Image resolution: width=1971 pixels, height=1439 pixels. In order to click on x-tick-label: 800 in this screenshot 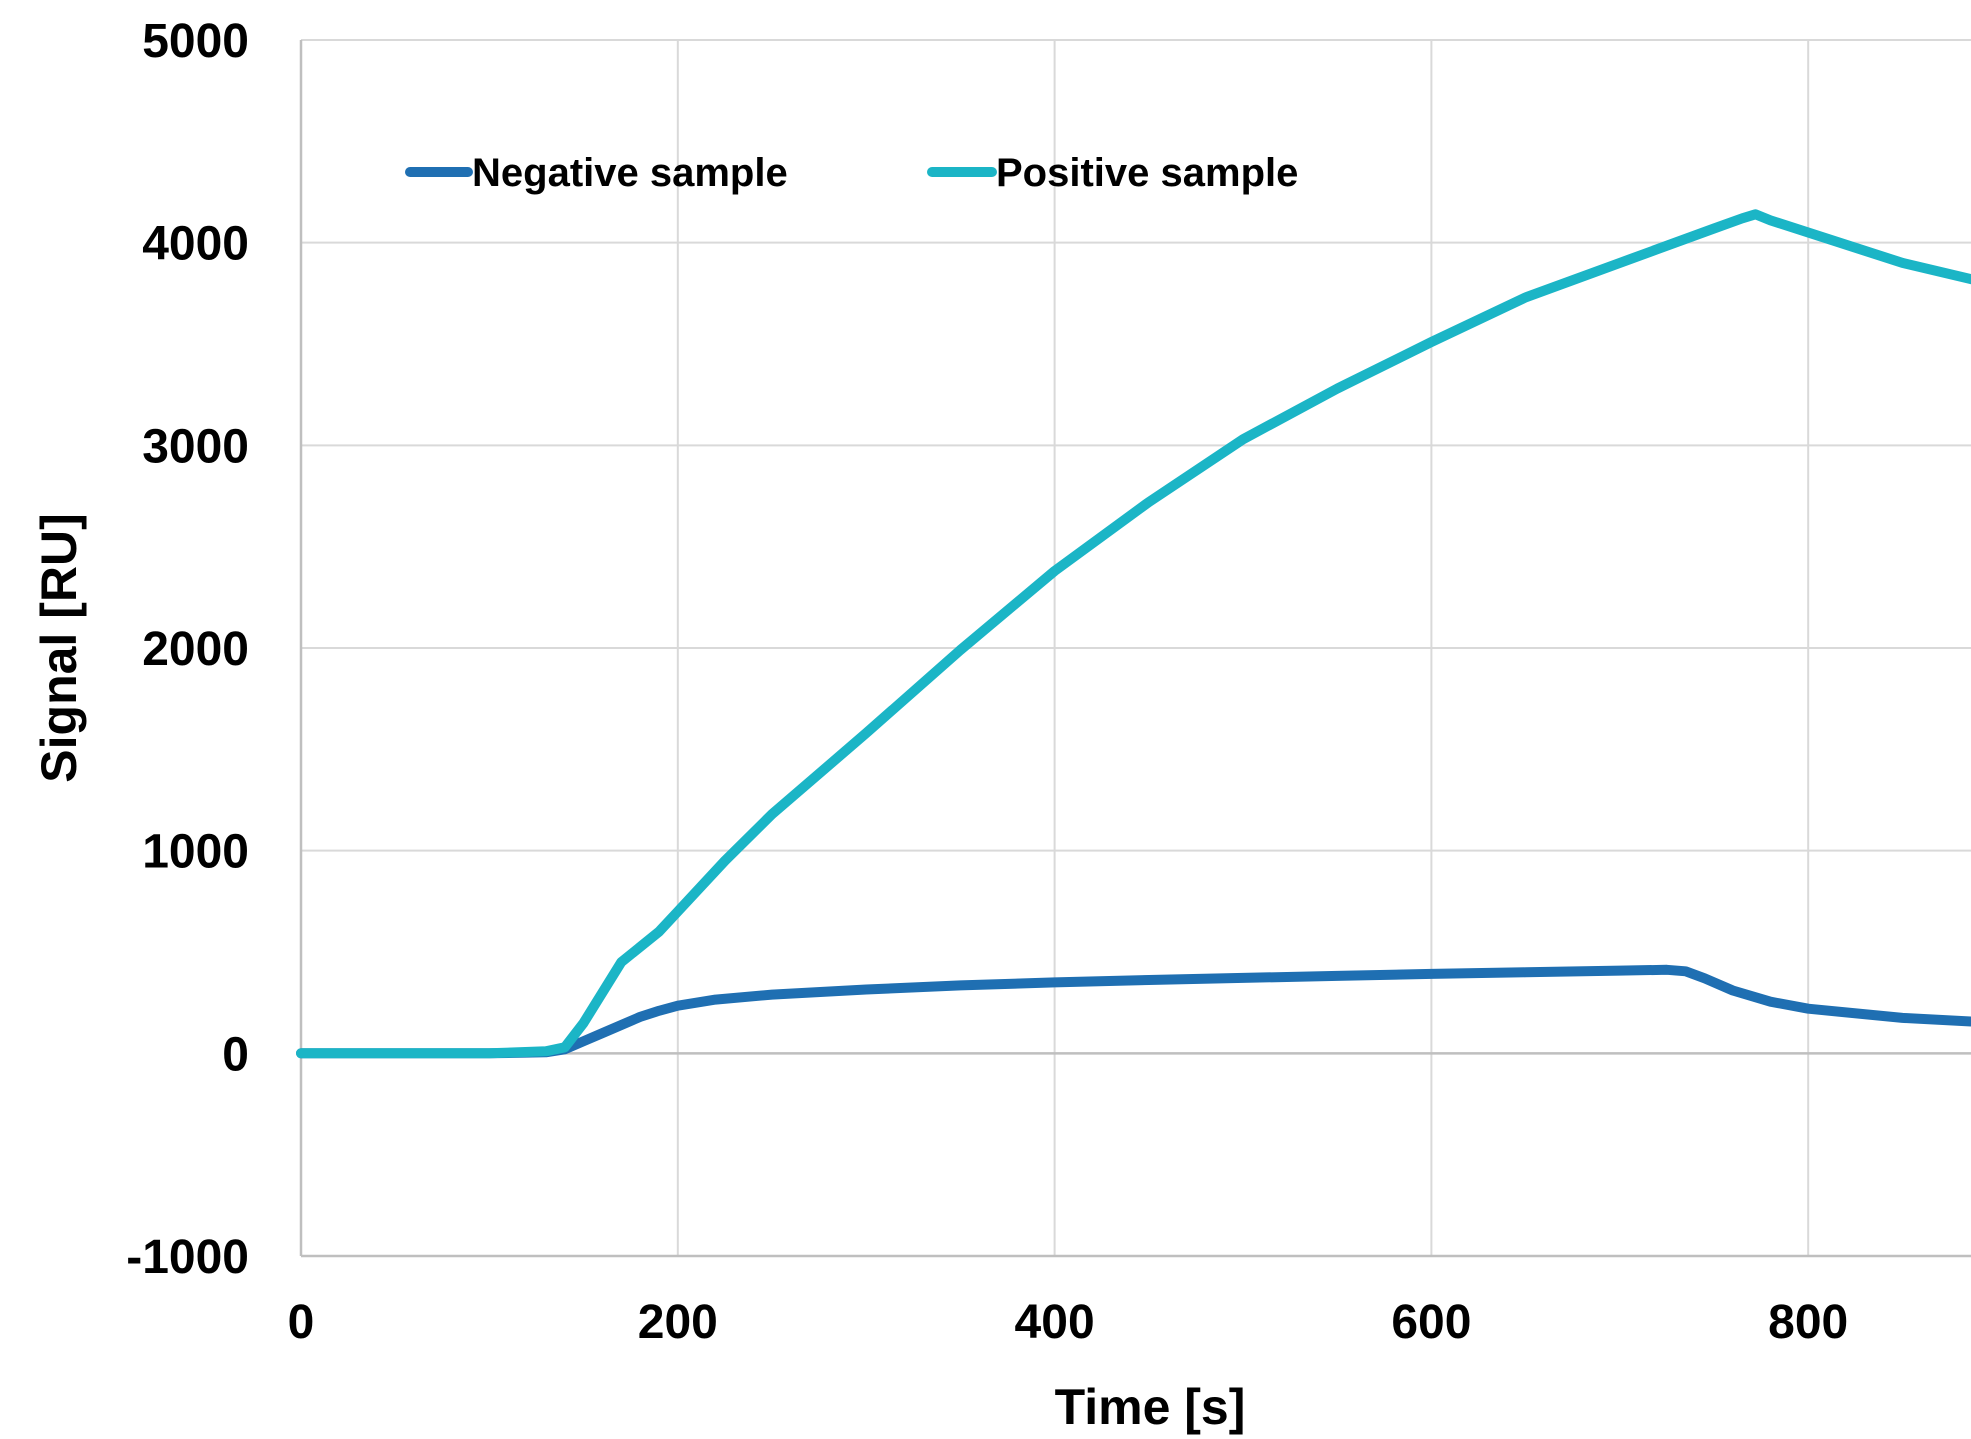, I will do `click(1808, 1322)`.